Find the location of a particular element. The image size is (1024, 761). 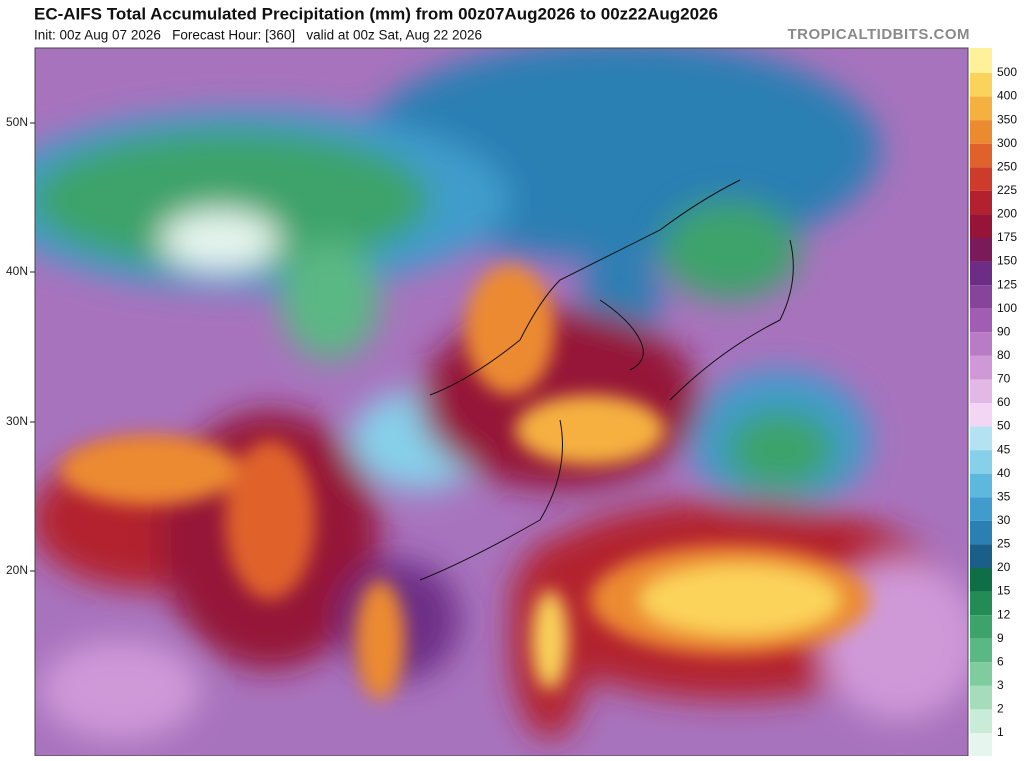

lat-label: 40N is located at coordinates (17, 271).